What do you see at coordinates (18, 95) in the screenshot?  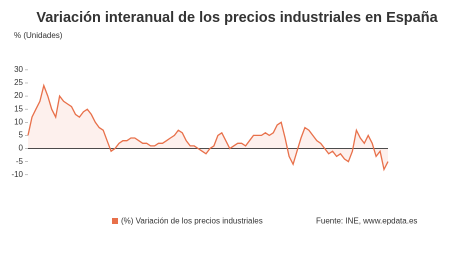 I see `y-tick-label: 20` at bounding box center [18, 95].